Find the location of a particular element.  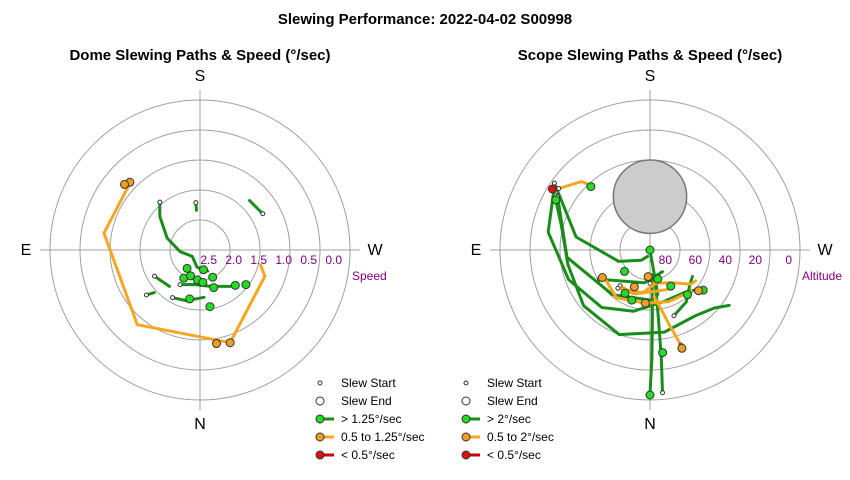

scope-compass-bottom: N is located at coordinates (650, 424).